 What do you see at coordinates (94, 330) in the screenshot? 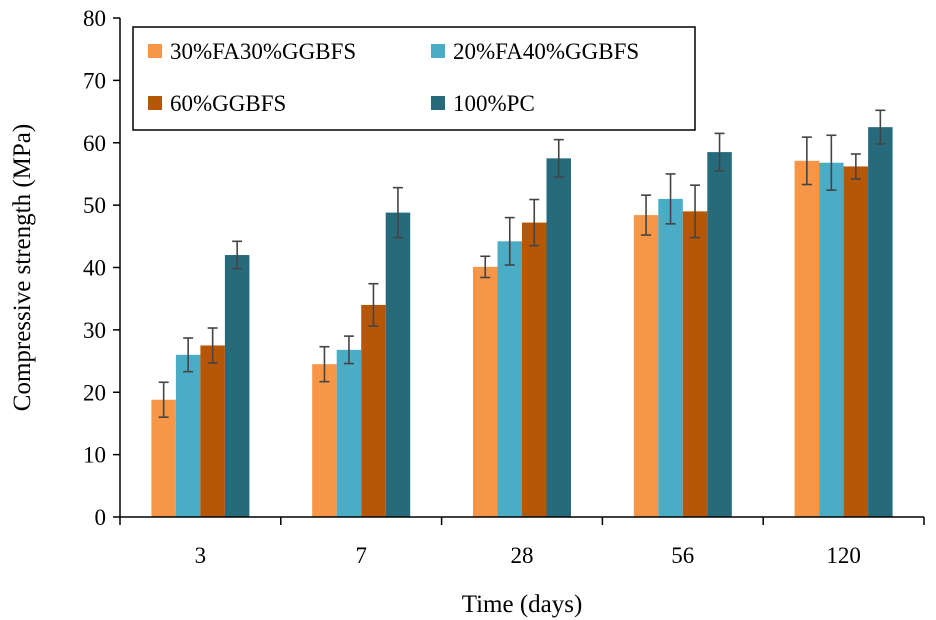
I see `y-tick-label-30: 30` at bounding box center [94, 330].